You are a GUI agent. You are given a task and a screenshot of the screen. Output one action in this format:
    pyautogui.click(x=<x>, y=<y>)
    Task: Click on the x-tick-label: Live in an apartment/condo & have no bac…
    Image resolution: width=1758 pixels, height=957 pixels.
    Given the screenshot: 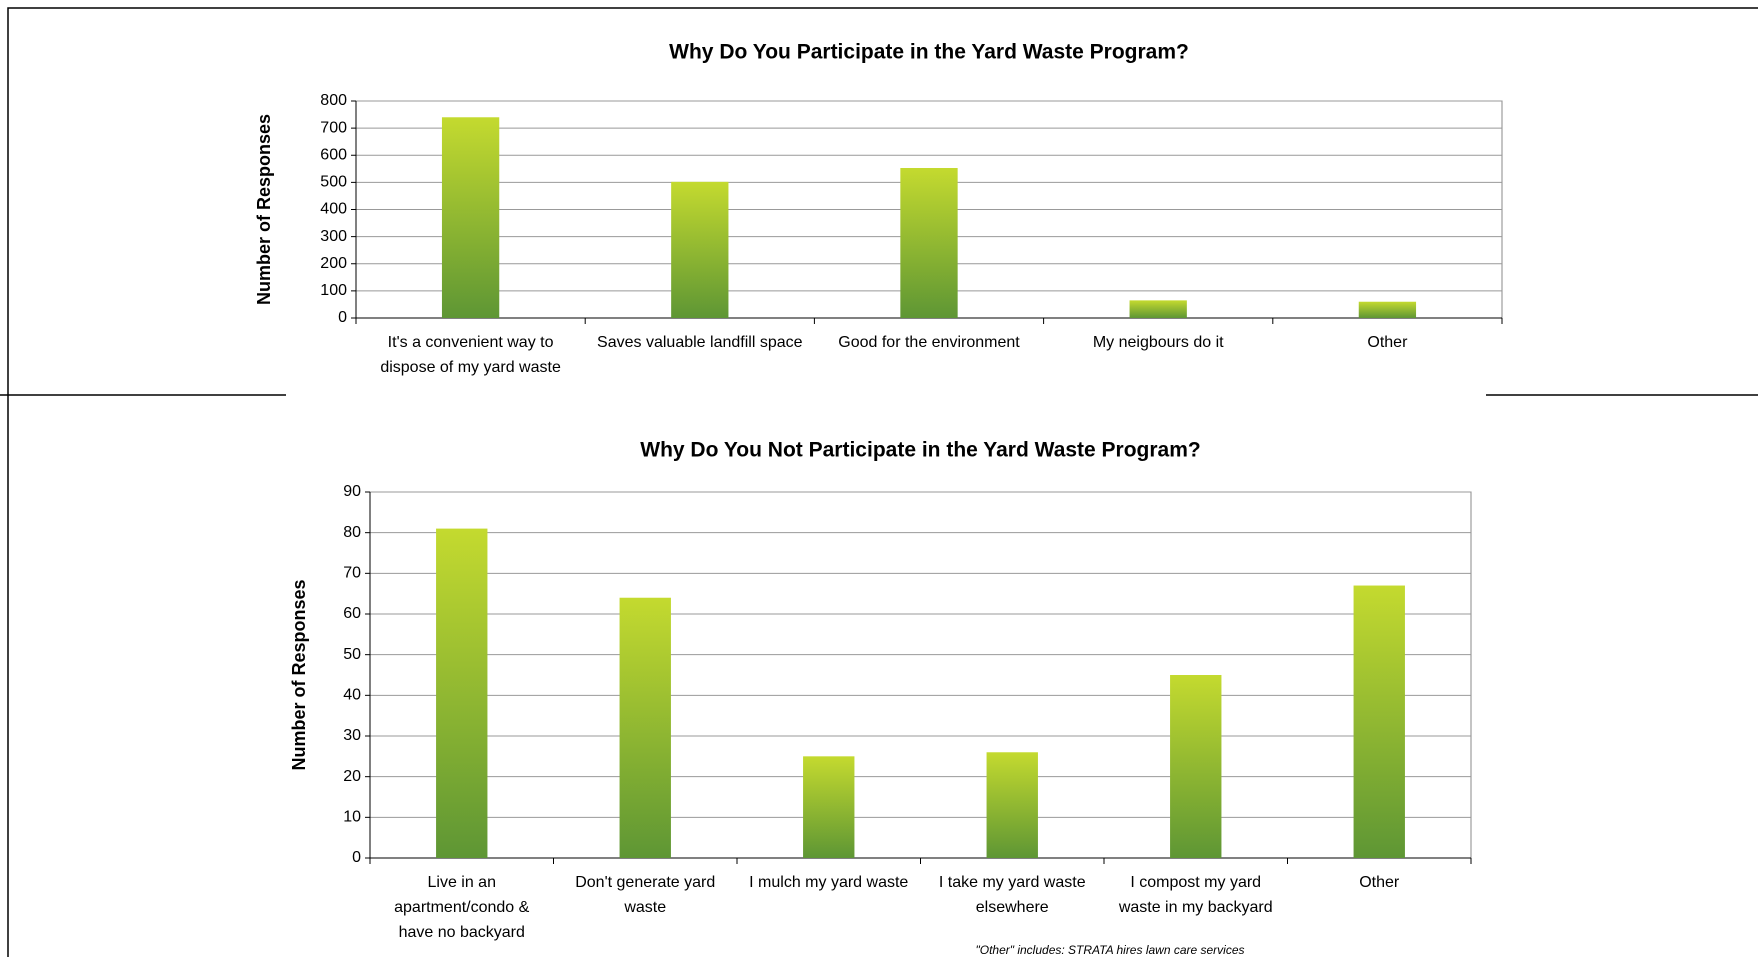 What is the action you would take?
    pyautogui.click(x=462, y=907)
    